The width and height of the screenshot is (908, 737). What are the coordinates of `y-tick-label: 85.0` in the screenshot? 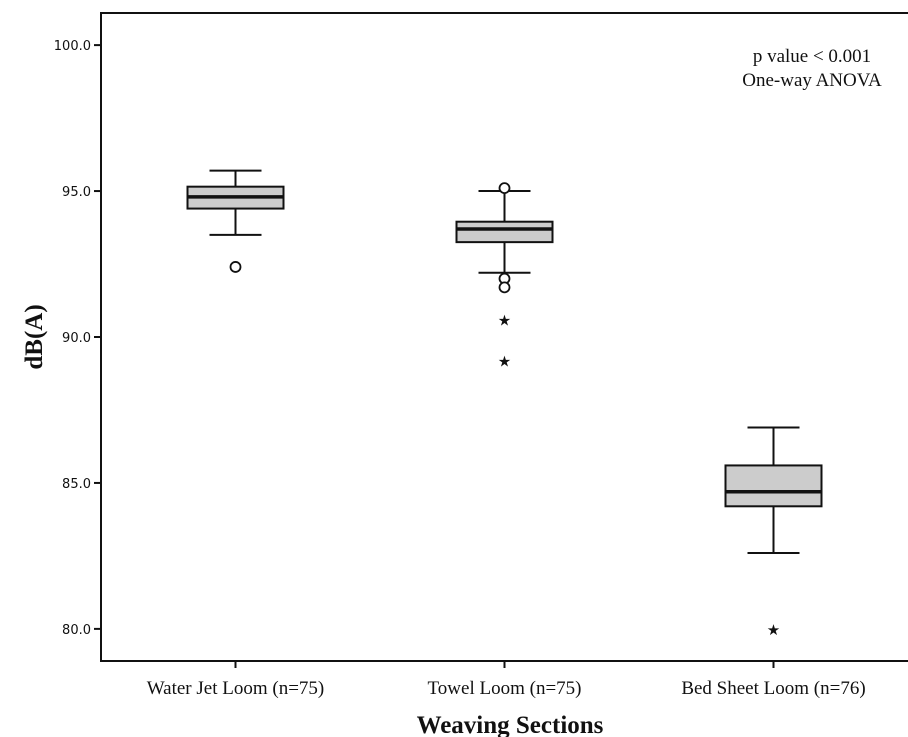 It's located at (76, 484).